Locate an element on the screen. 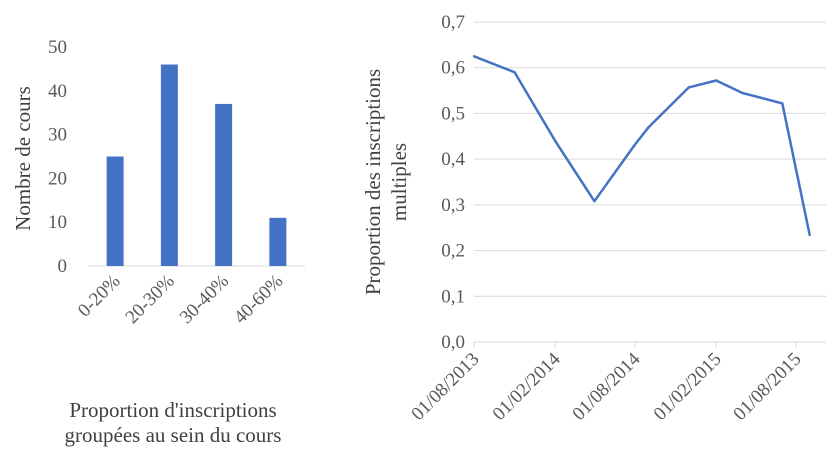  line-y-tick-label: 0,0 is located at coordinates (453, 342).